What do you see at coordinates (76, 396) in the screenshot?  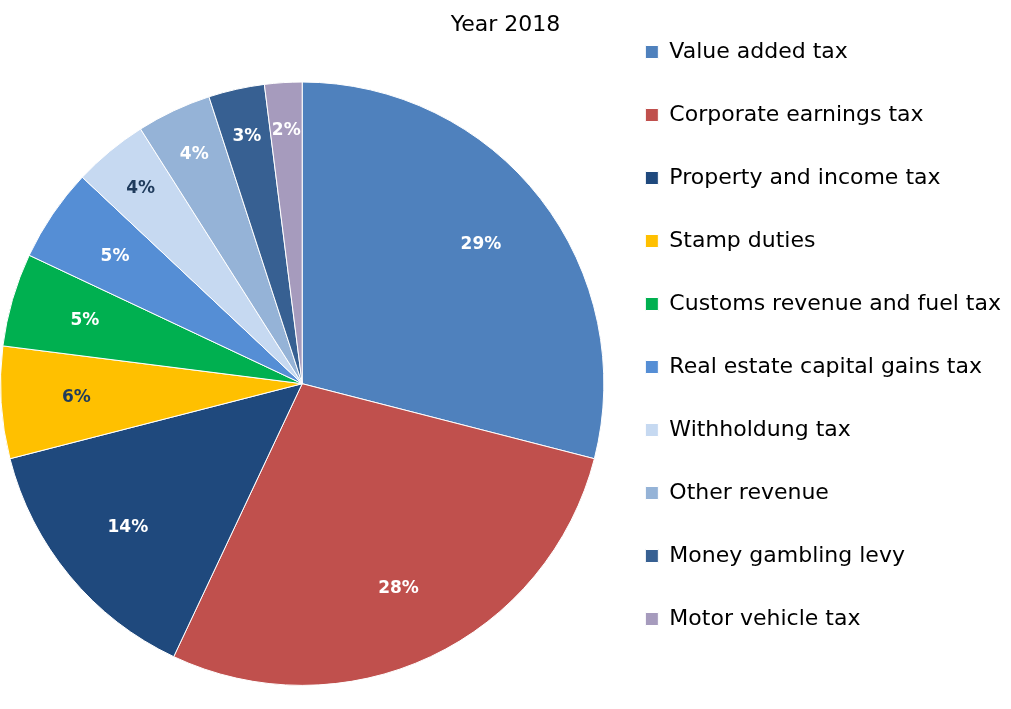 I see `data-label: 6%` at bounding box center [76, 396].